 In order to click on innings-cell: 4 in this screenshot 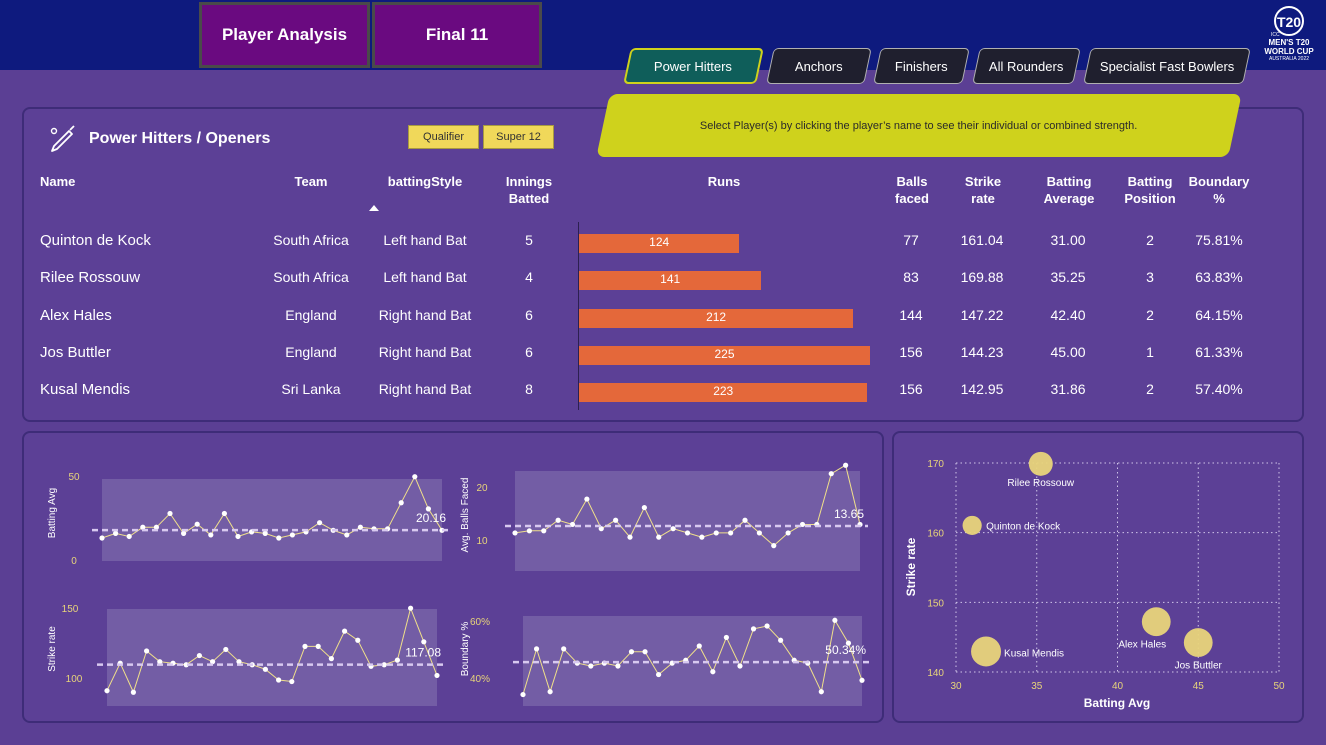, I will do `click(529, 277)`.